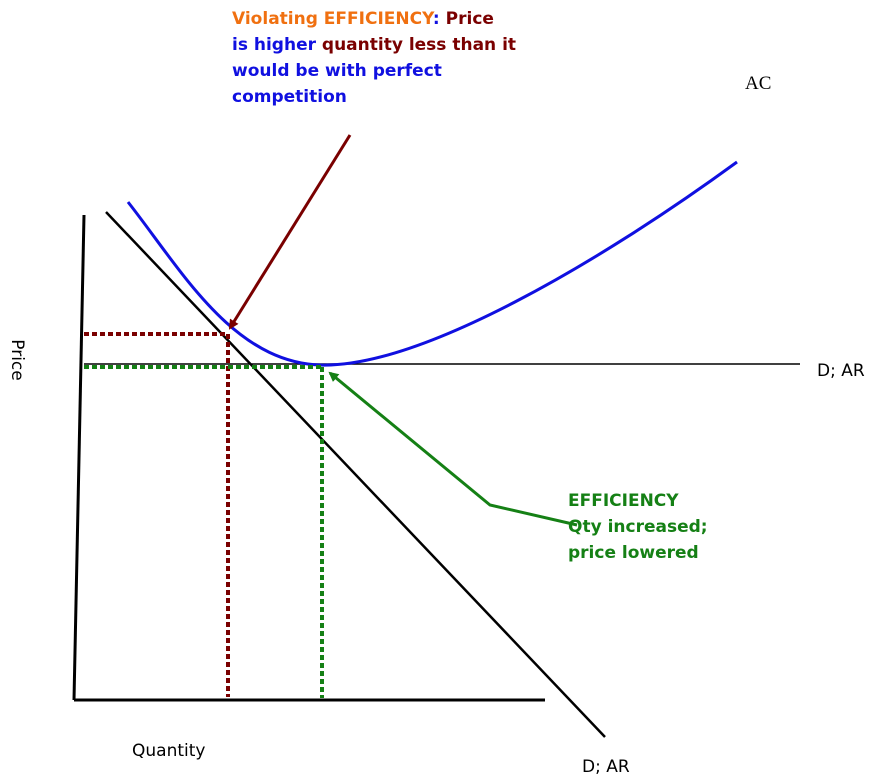  I want to click on annotation-line: is higher quantity less than it, so click(374, 45).